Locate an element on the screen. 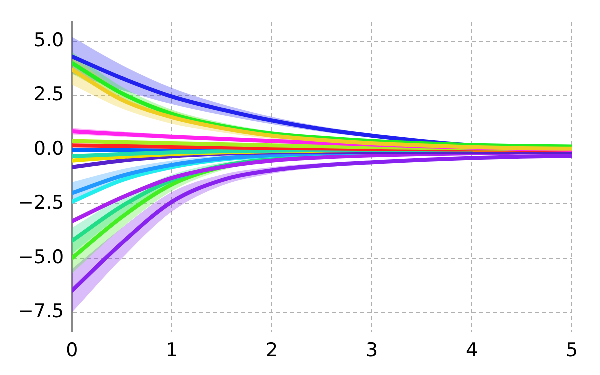  y-tick-label: −5.0 is located at coordinates (41, 257).